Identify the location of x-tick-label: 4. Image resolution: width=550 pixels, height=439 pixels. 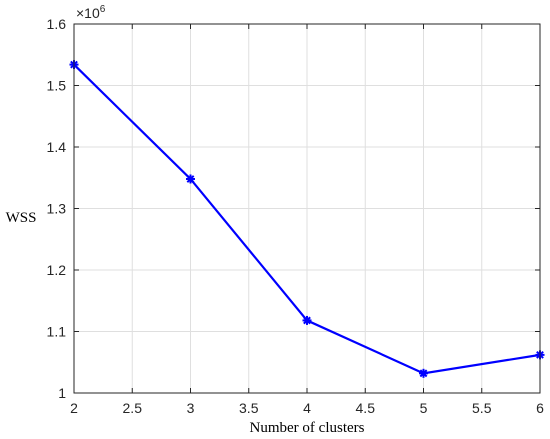
(307, 408).